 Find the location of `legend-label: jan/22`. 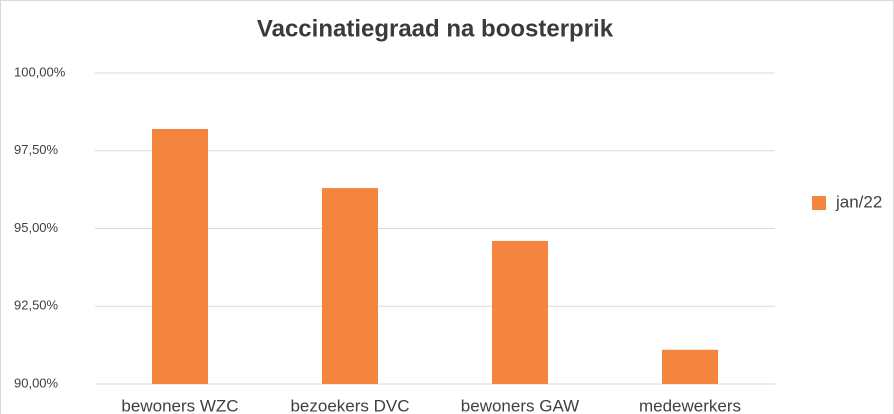

legend-label: jan/22 is located at coordinates (858, 201).